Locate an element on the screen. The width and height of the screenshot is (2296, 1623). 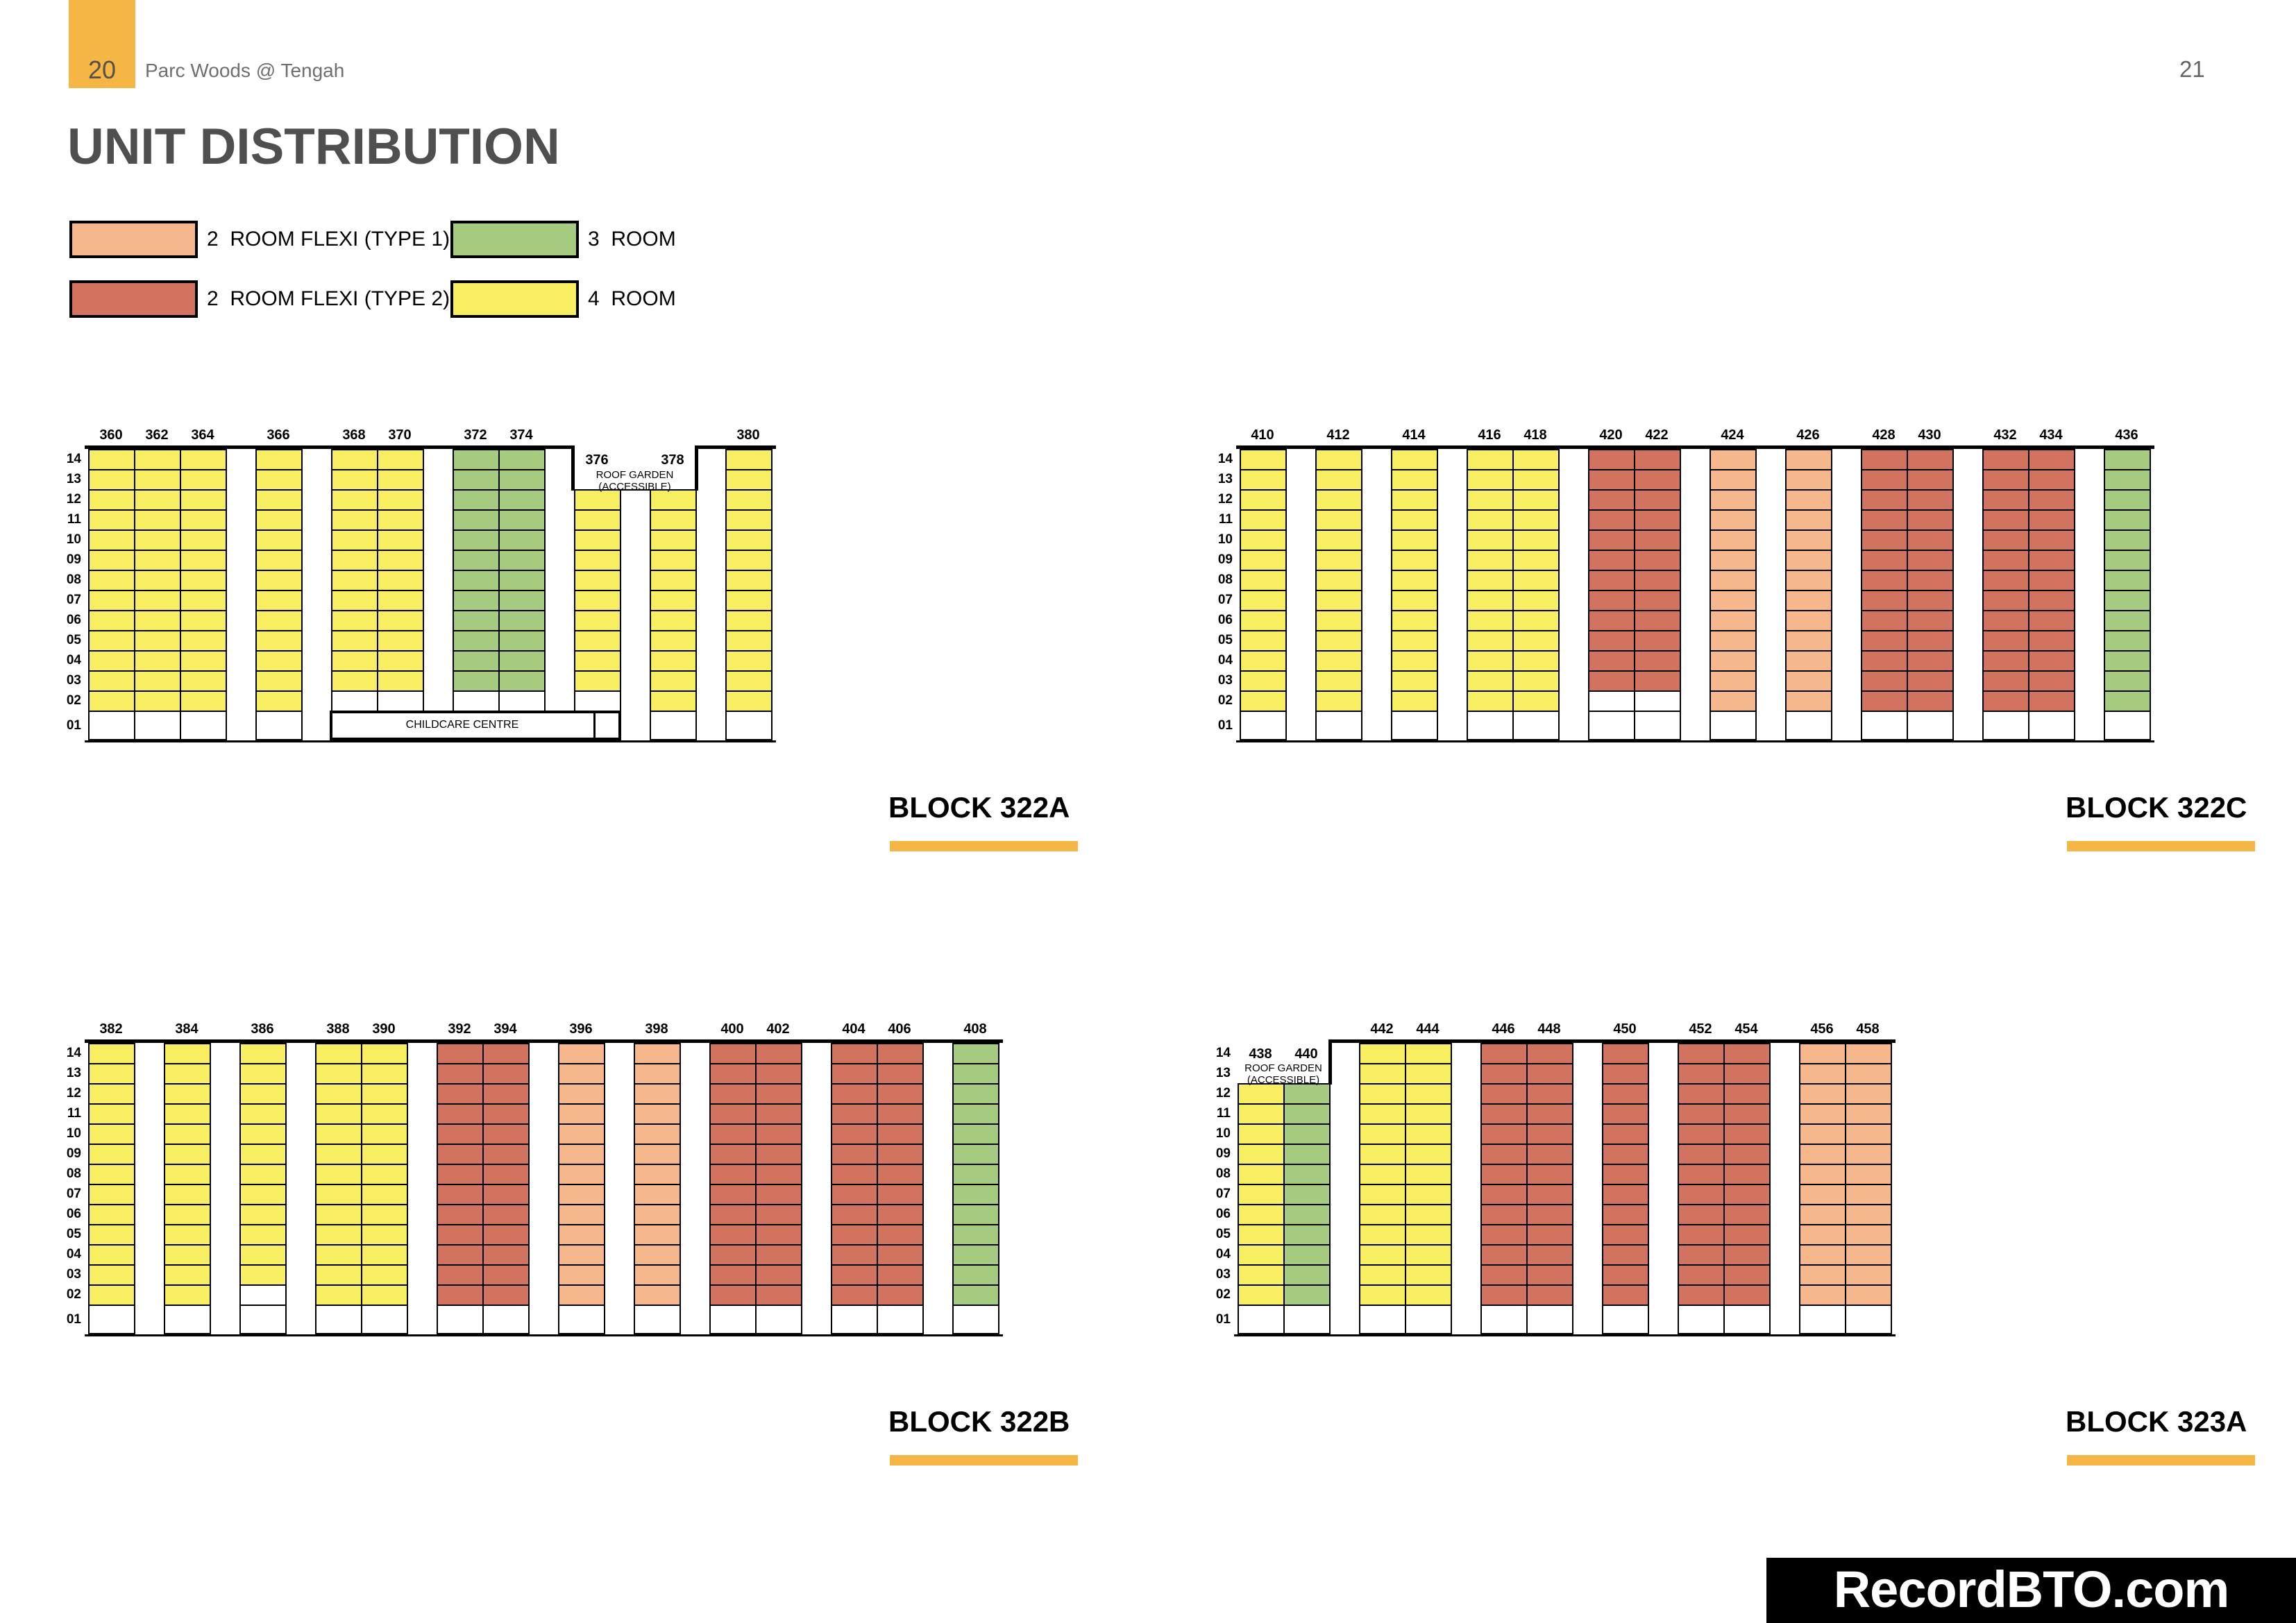
block-bottom-border is located at coordinates (1695, 741).